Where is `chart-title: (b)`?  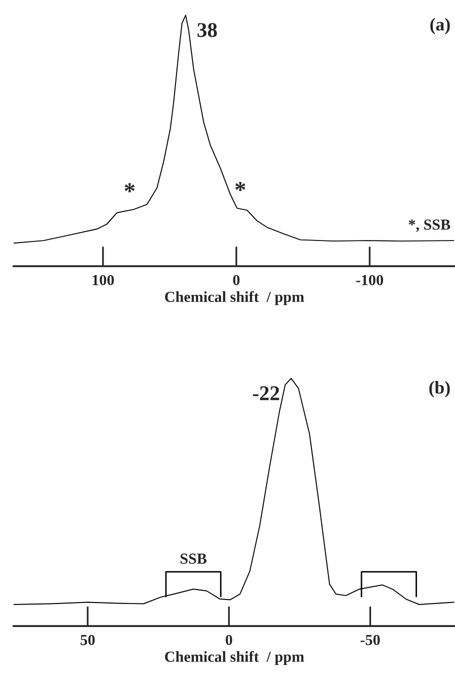 chart-title: (b) is located at coordinates (439, 389).